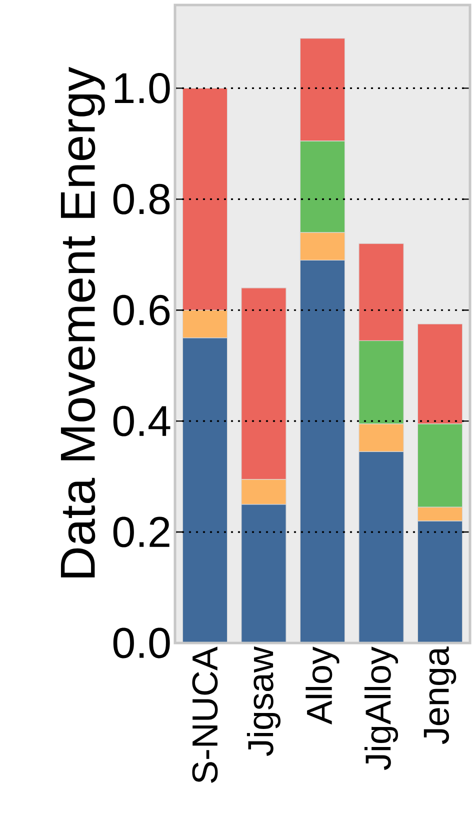 Image resolution: width=472 pixels, height=819 pixels. Describe the element at coordinates (142, 88) in the screenshot. I see `y-tick-label: 1.0` at that location.